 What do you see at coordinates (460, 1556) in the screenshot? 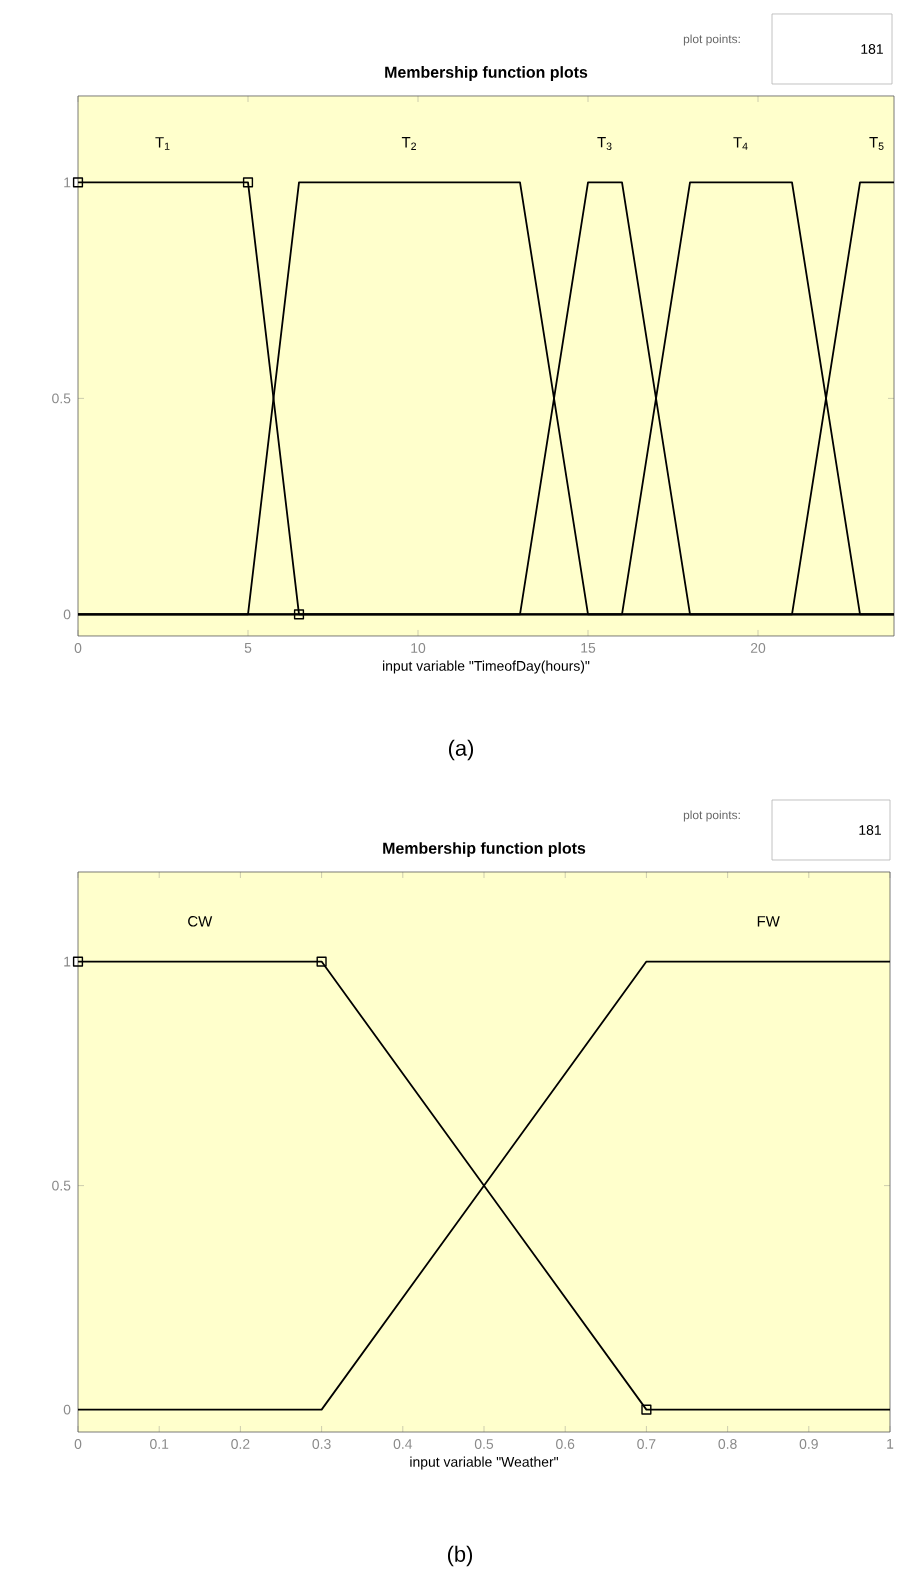
I see `text: (b)` at bounding box center [460, 1556].